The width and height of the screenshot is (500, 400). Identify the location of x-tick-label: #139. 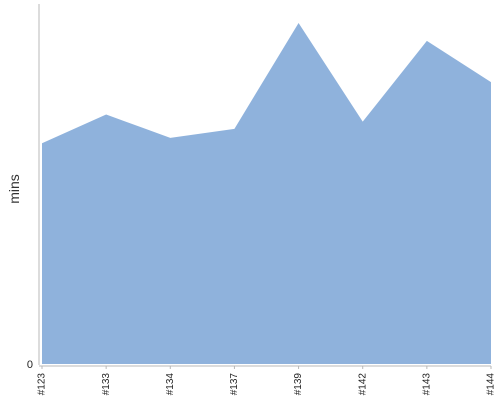
(298, 384).